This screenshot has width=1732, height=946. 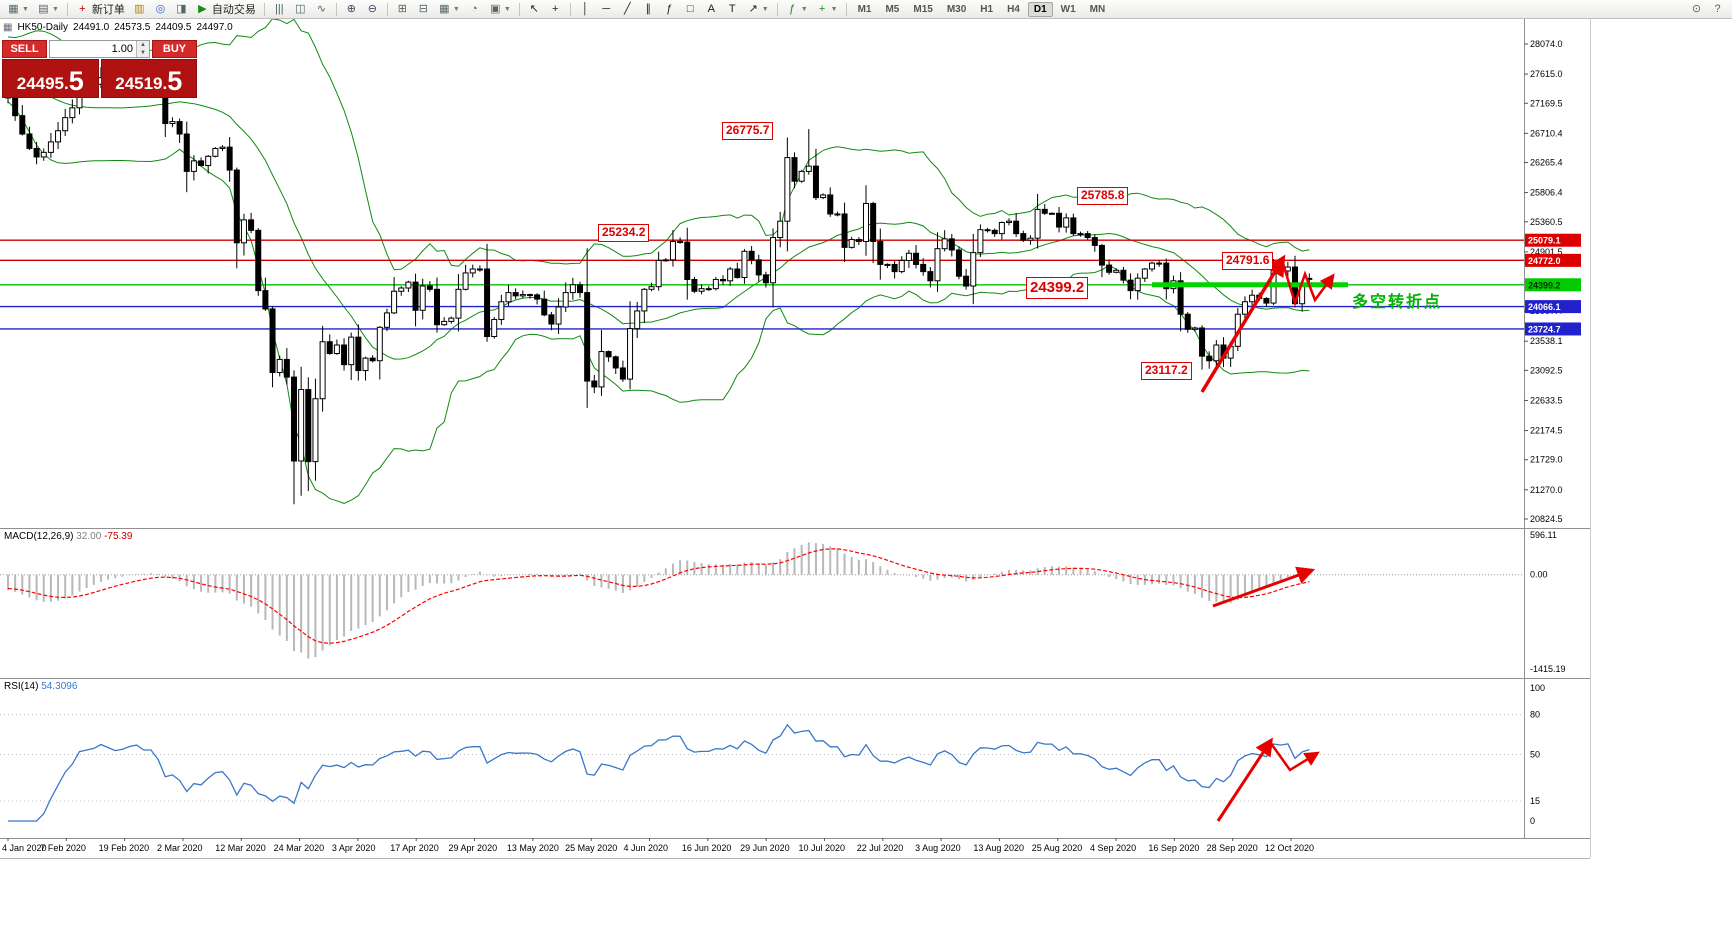 I want to click on period-converter-button: ◔, so click(x=474, y=9).